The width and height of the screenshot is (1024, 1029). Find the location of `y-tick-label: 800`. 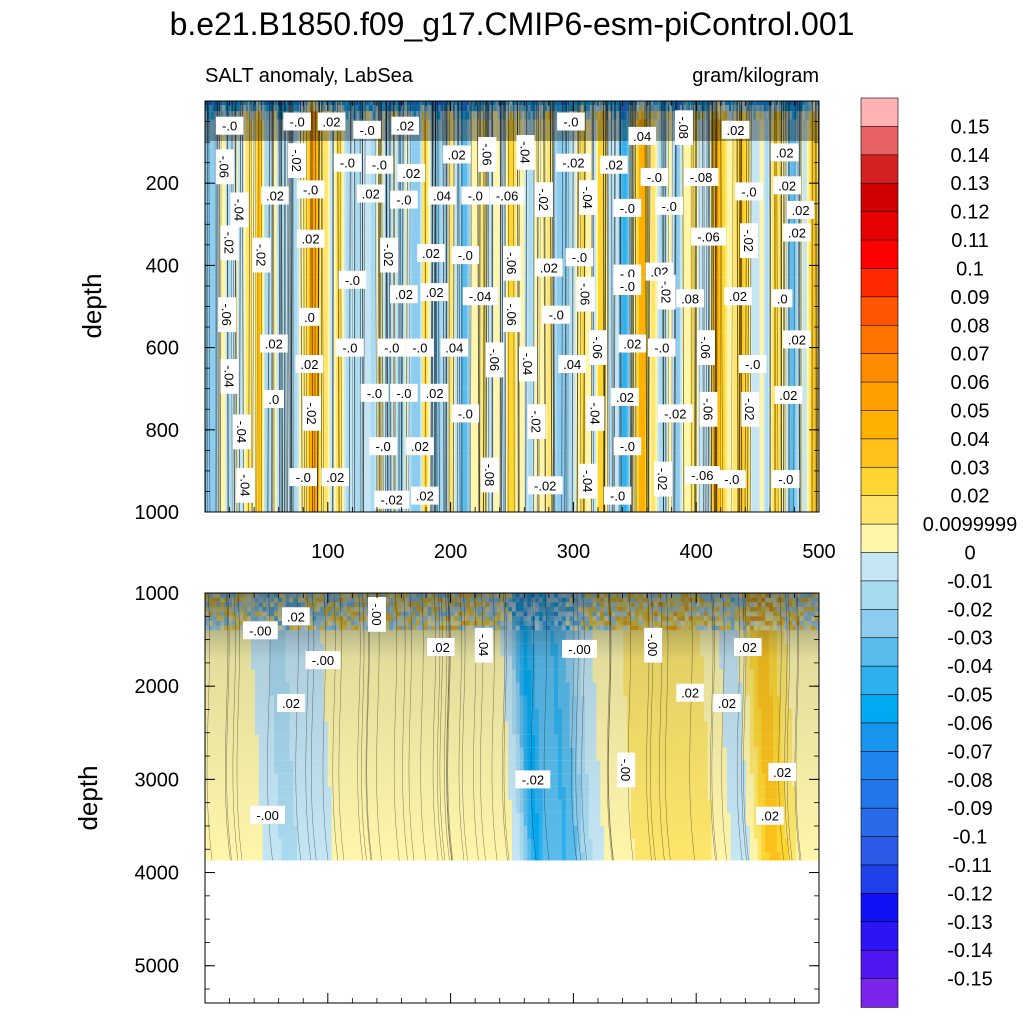

y-tick-label: 800 is located at coordinates (162, 431).